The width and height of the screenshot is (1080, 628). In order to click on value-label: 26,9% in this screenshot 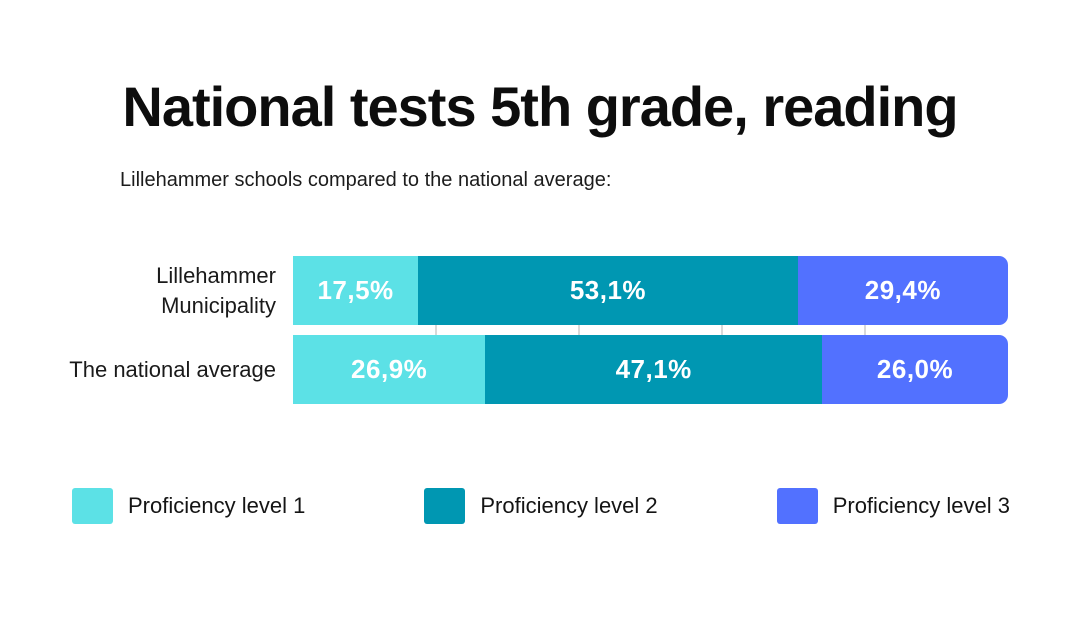, I will do `click(389, 369)`.